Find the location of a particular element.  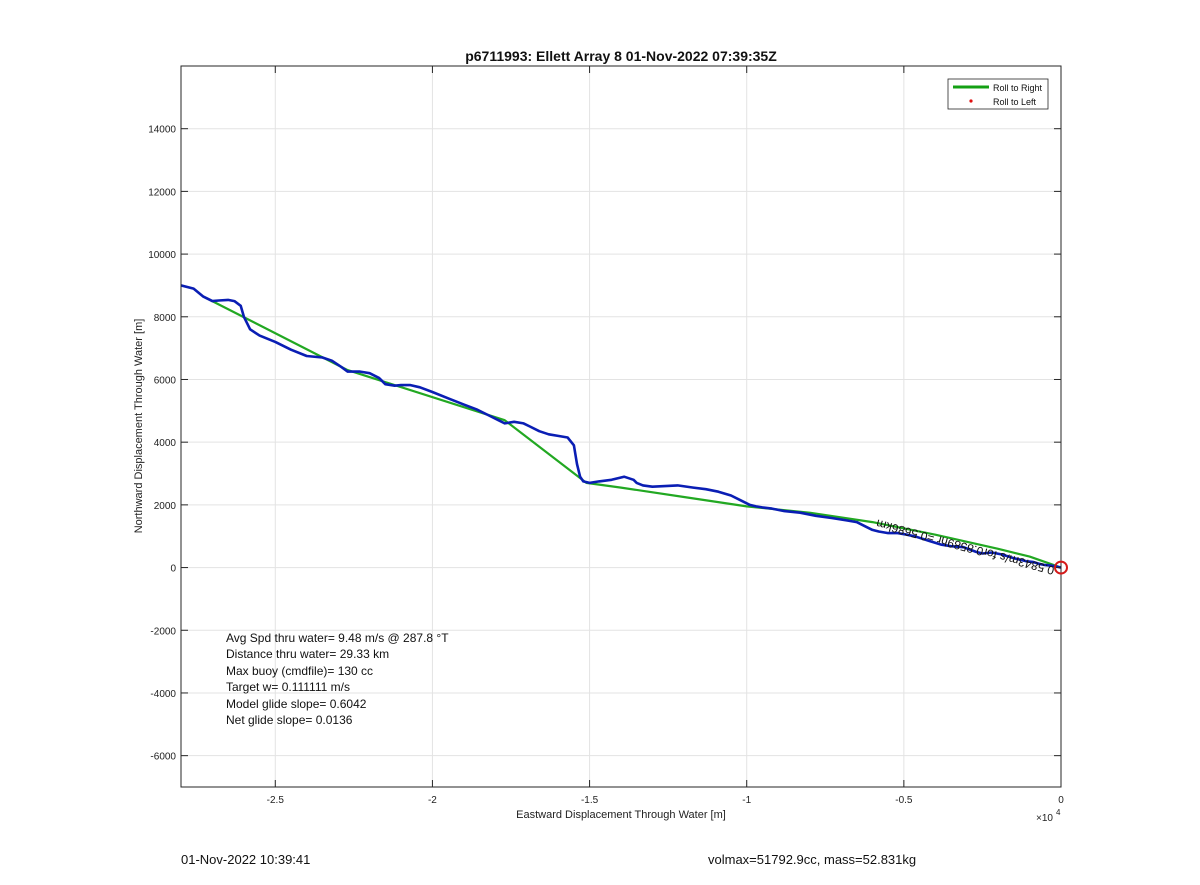

y-tick-label: 14000 is located at coordinates (162, 130).